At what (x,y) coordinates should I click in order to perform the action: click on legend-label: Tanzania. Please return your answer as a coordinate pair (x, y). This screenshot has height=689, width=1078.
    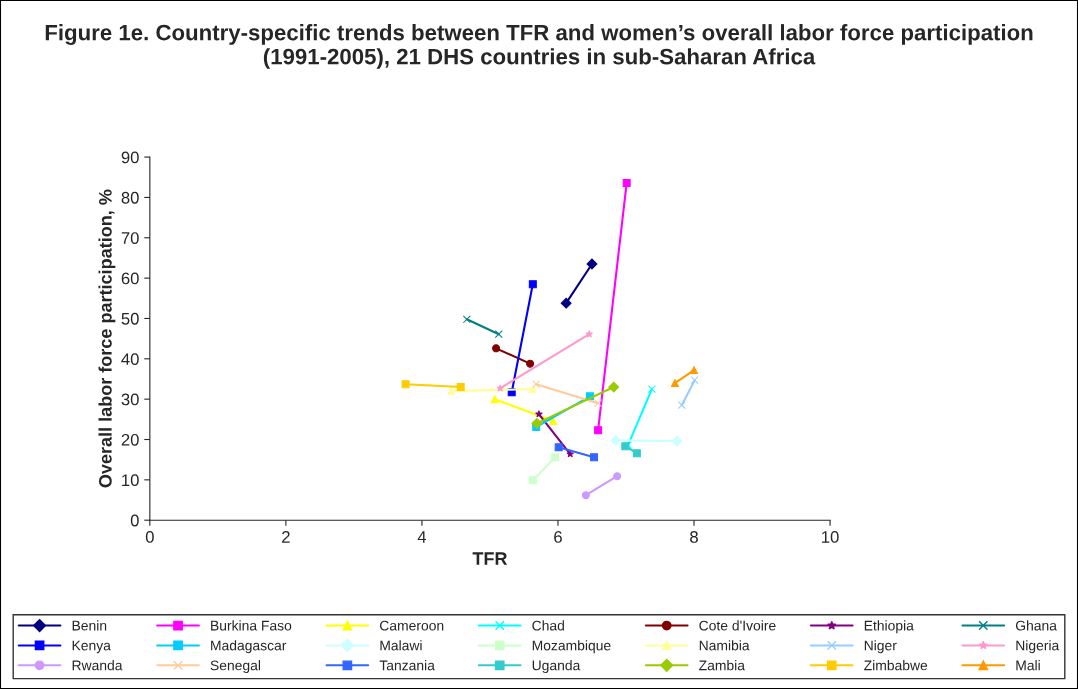
    Looking at the image, I should click on (407, 665).